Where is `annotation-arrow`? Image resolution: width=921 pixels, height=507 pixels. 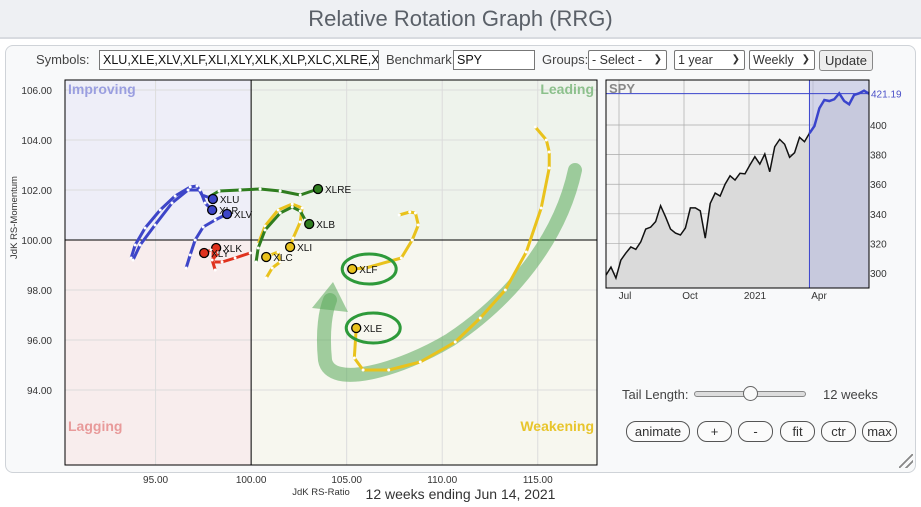
annotation-arrow is located at coordinates (449, 272).